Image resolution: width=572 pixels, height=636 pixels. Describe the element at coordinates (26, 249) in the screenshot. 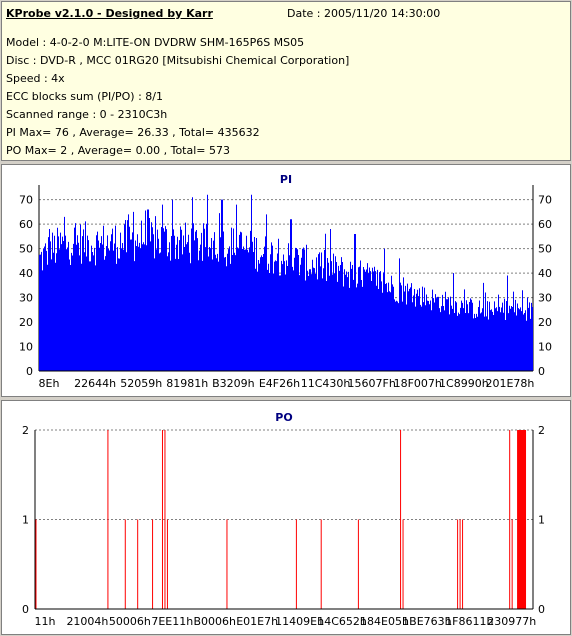

I see `y-tick-label-left: 50` at that location.